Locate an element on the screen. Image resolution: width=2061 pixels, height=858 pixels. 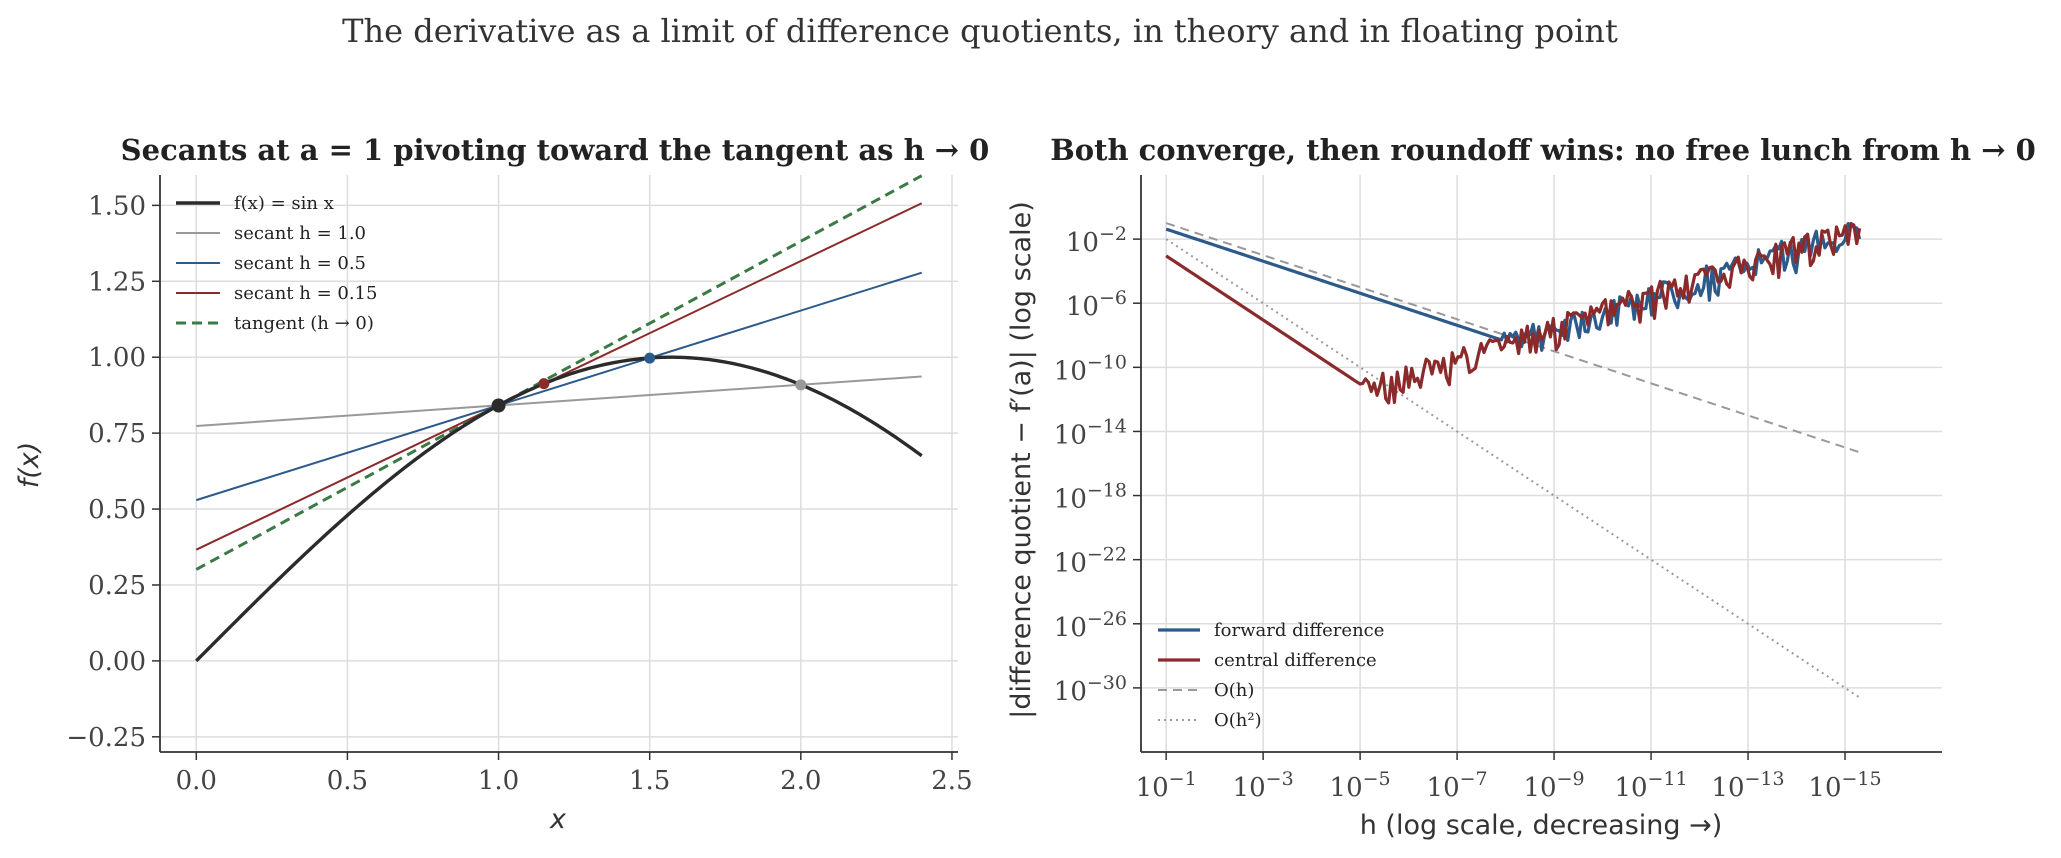
central-difference-curve is located at coordinates (1513, 313).